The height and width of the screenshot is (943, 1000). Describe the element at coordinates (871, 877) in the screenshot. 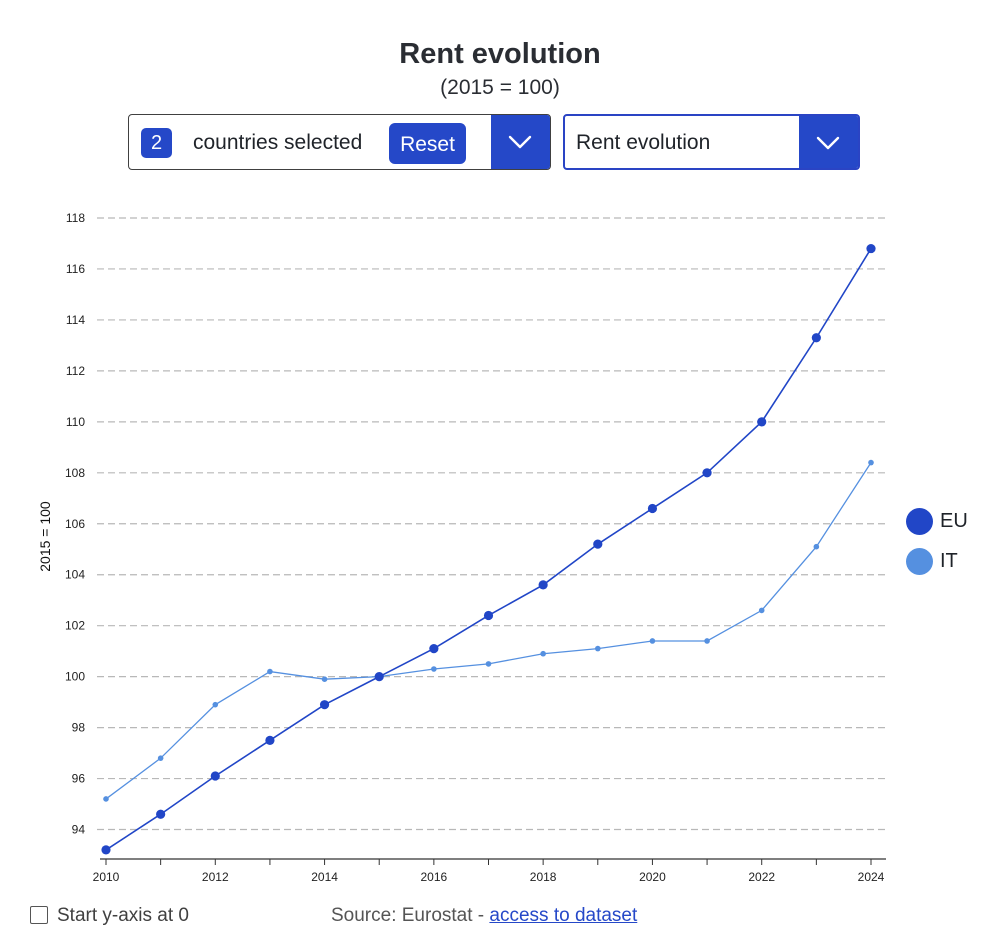

I see `x-tick-label: 2024` at that location.